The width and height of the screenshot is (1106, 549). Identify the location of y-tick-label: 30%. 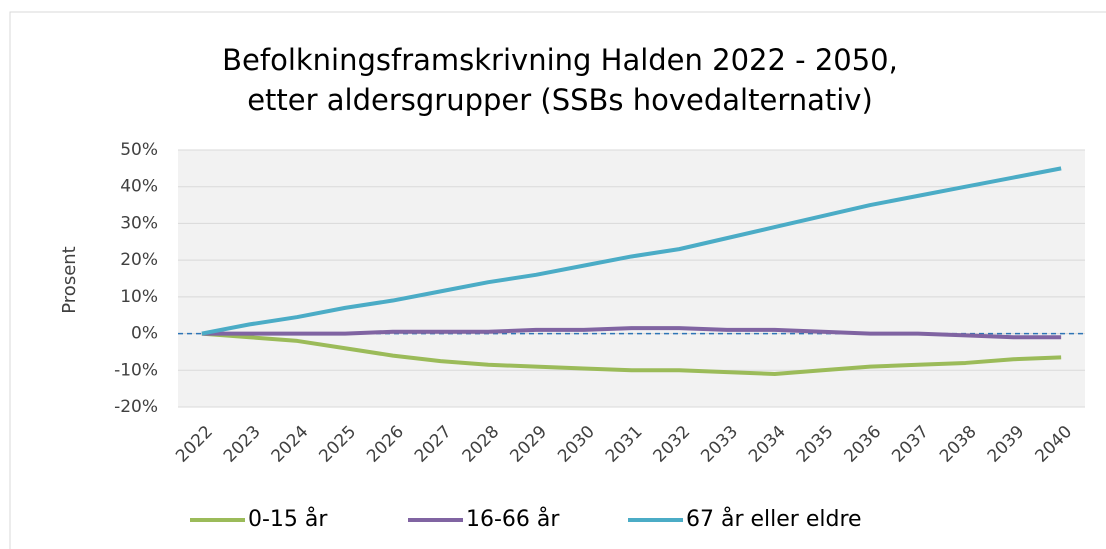
(139, 223).